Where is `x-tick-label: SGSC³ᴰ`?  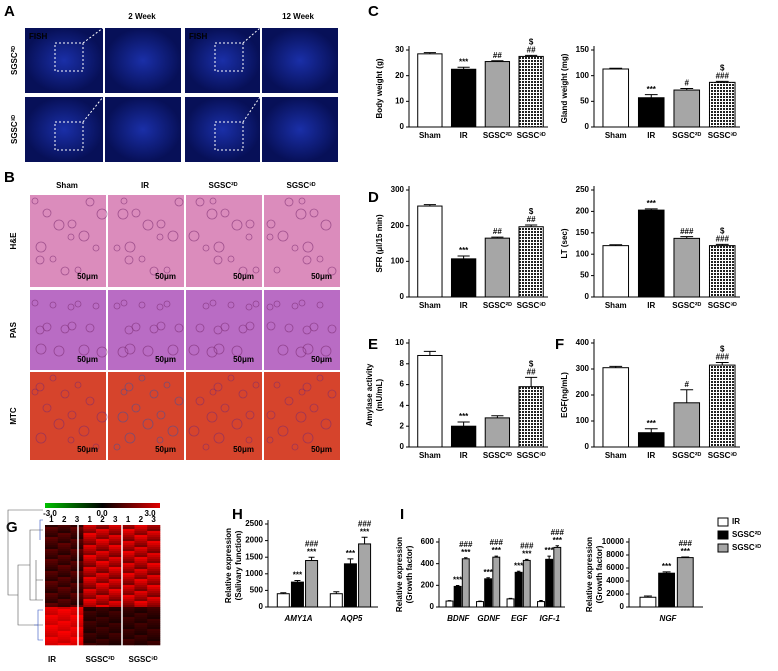 x-tick-label: SGSC³ᴰ is located at coordinates (722, 135).